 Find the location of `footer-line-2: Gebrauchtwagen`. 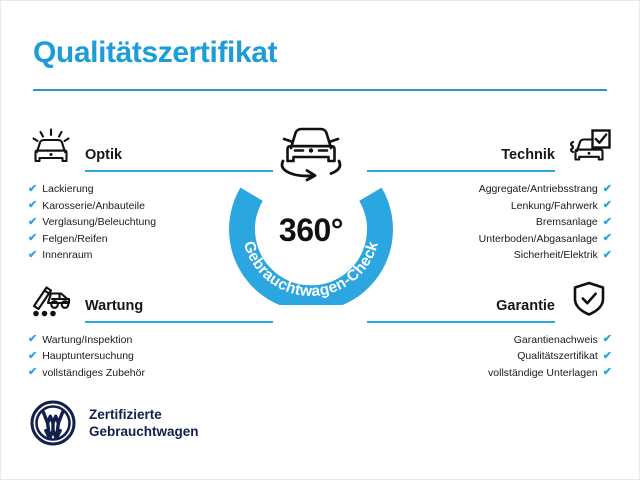

footer-line-2: Gebrauchtwagen is located at coordinates (144, 431).